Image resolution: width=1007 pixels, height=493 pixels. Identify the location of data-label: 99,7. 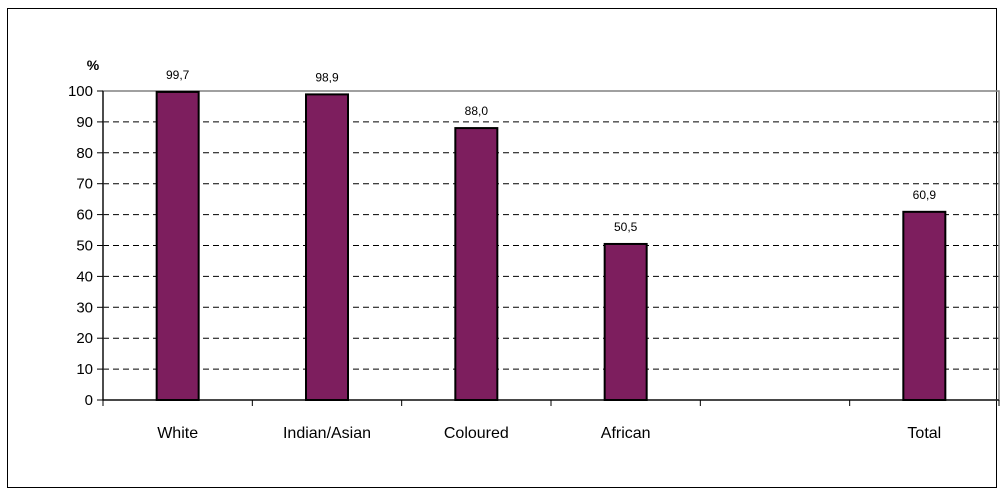
(178, 75).